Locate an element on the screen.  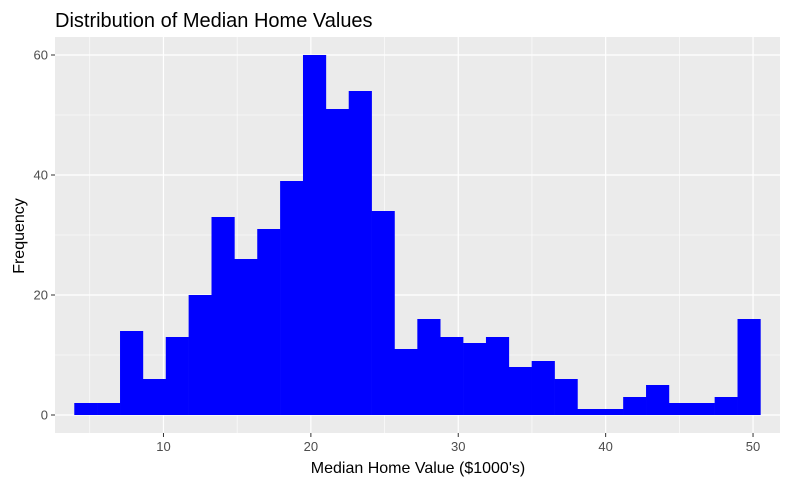
y-tick-label: 20 is located at coordinates (41, 295).